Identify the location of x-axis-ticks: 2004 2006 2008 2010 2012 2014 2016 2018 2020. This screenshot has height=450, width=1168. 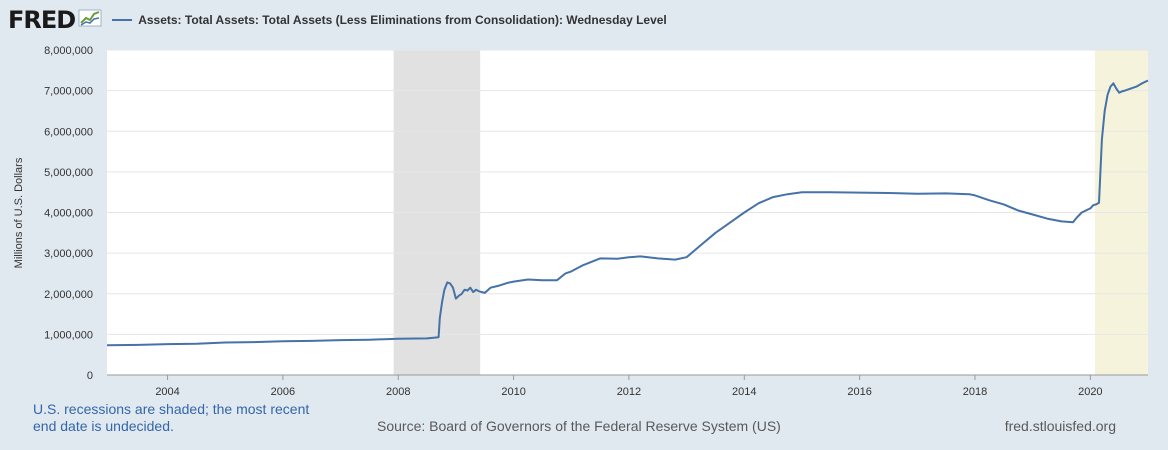
(627, 386).